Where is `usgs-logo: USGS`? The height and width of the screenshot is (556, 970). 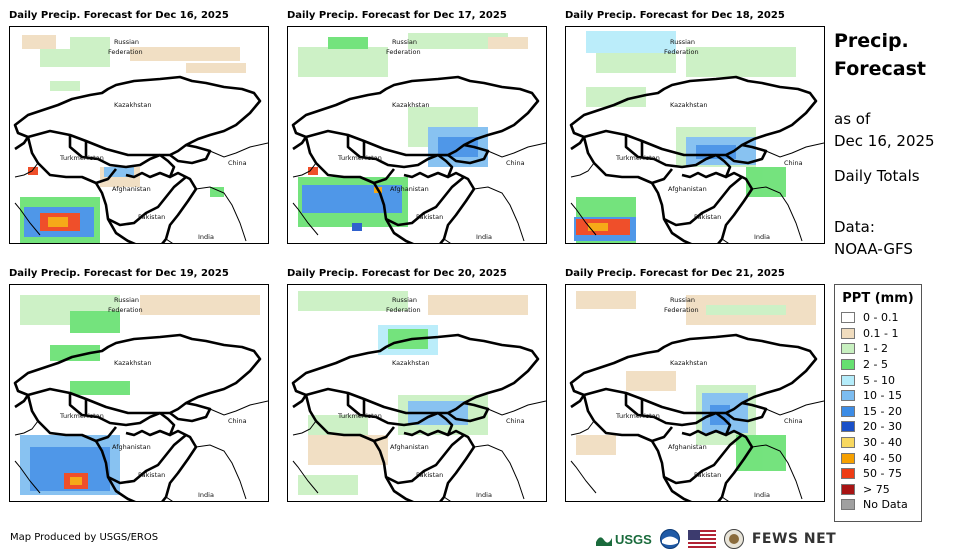
usgs-logo: USGS is located at coordinates (624, 539).